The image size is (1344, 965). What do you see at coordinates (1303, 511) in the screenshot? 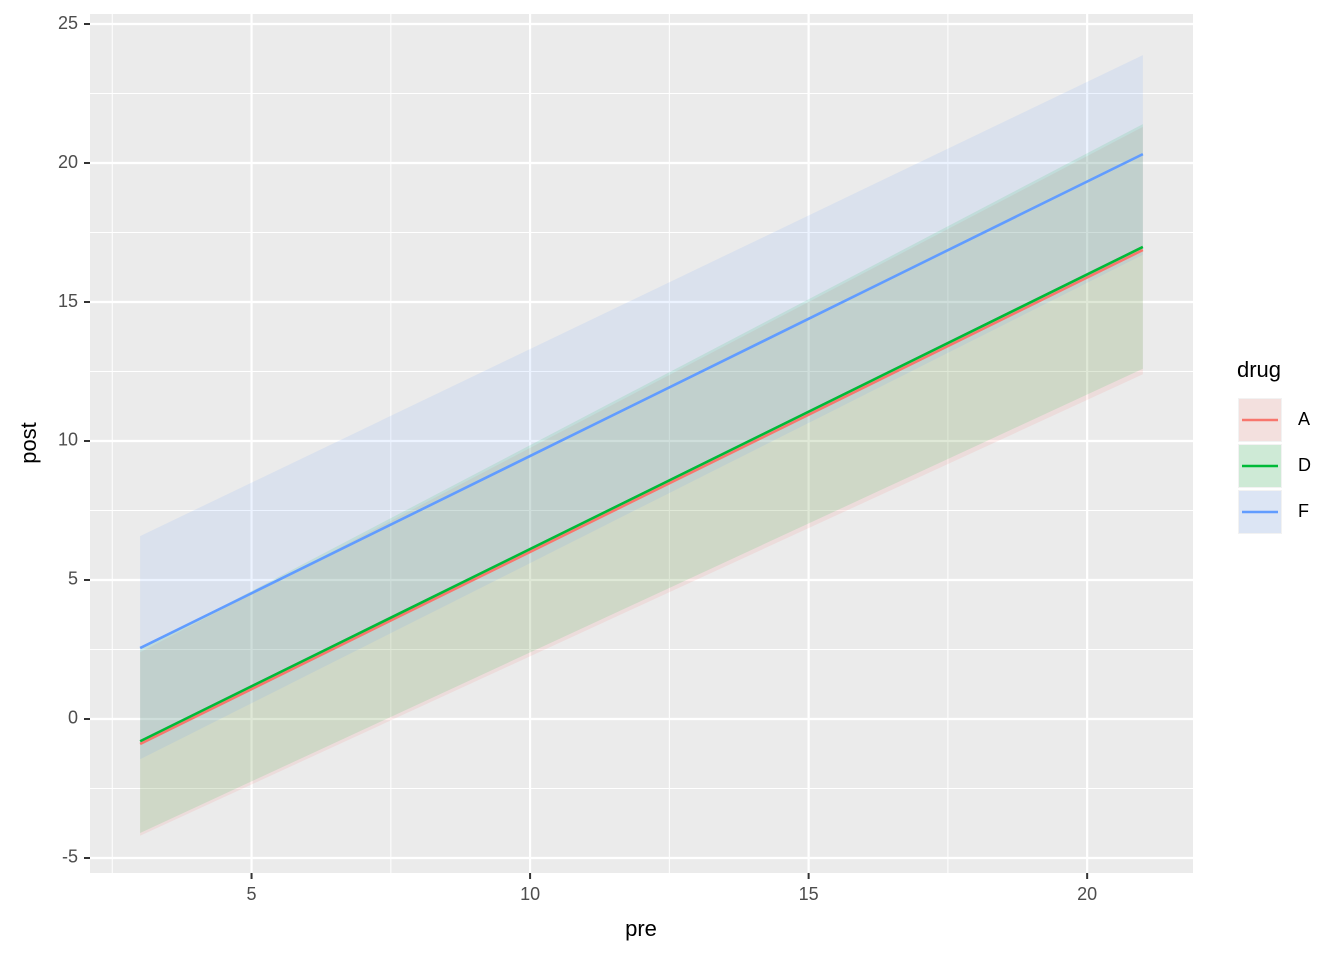
I see `legend-label: F` at bounding box center [1303, 511].